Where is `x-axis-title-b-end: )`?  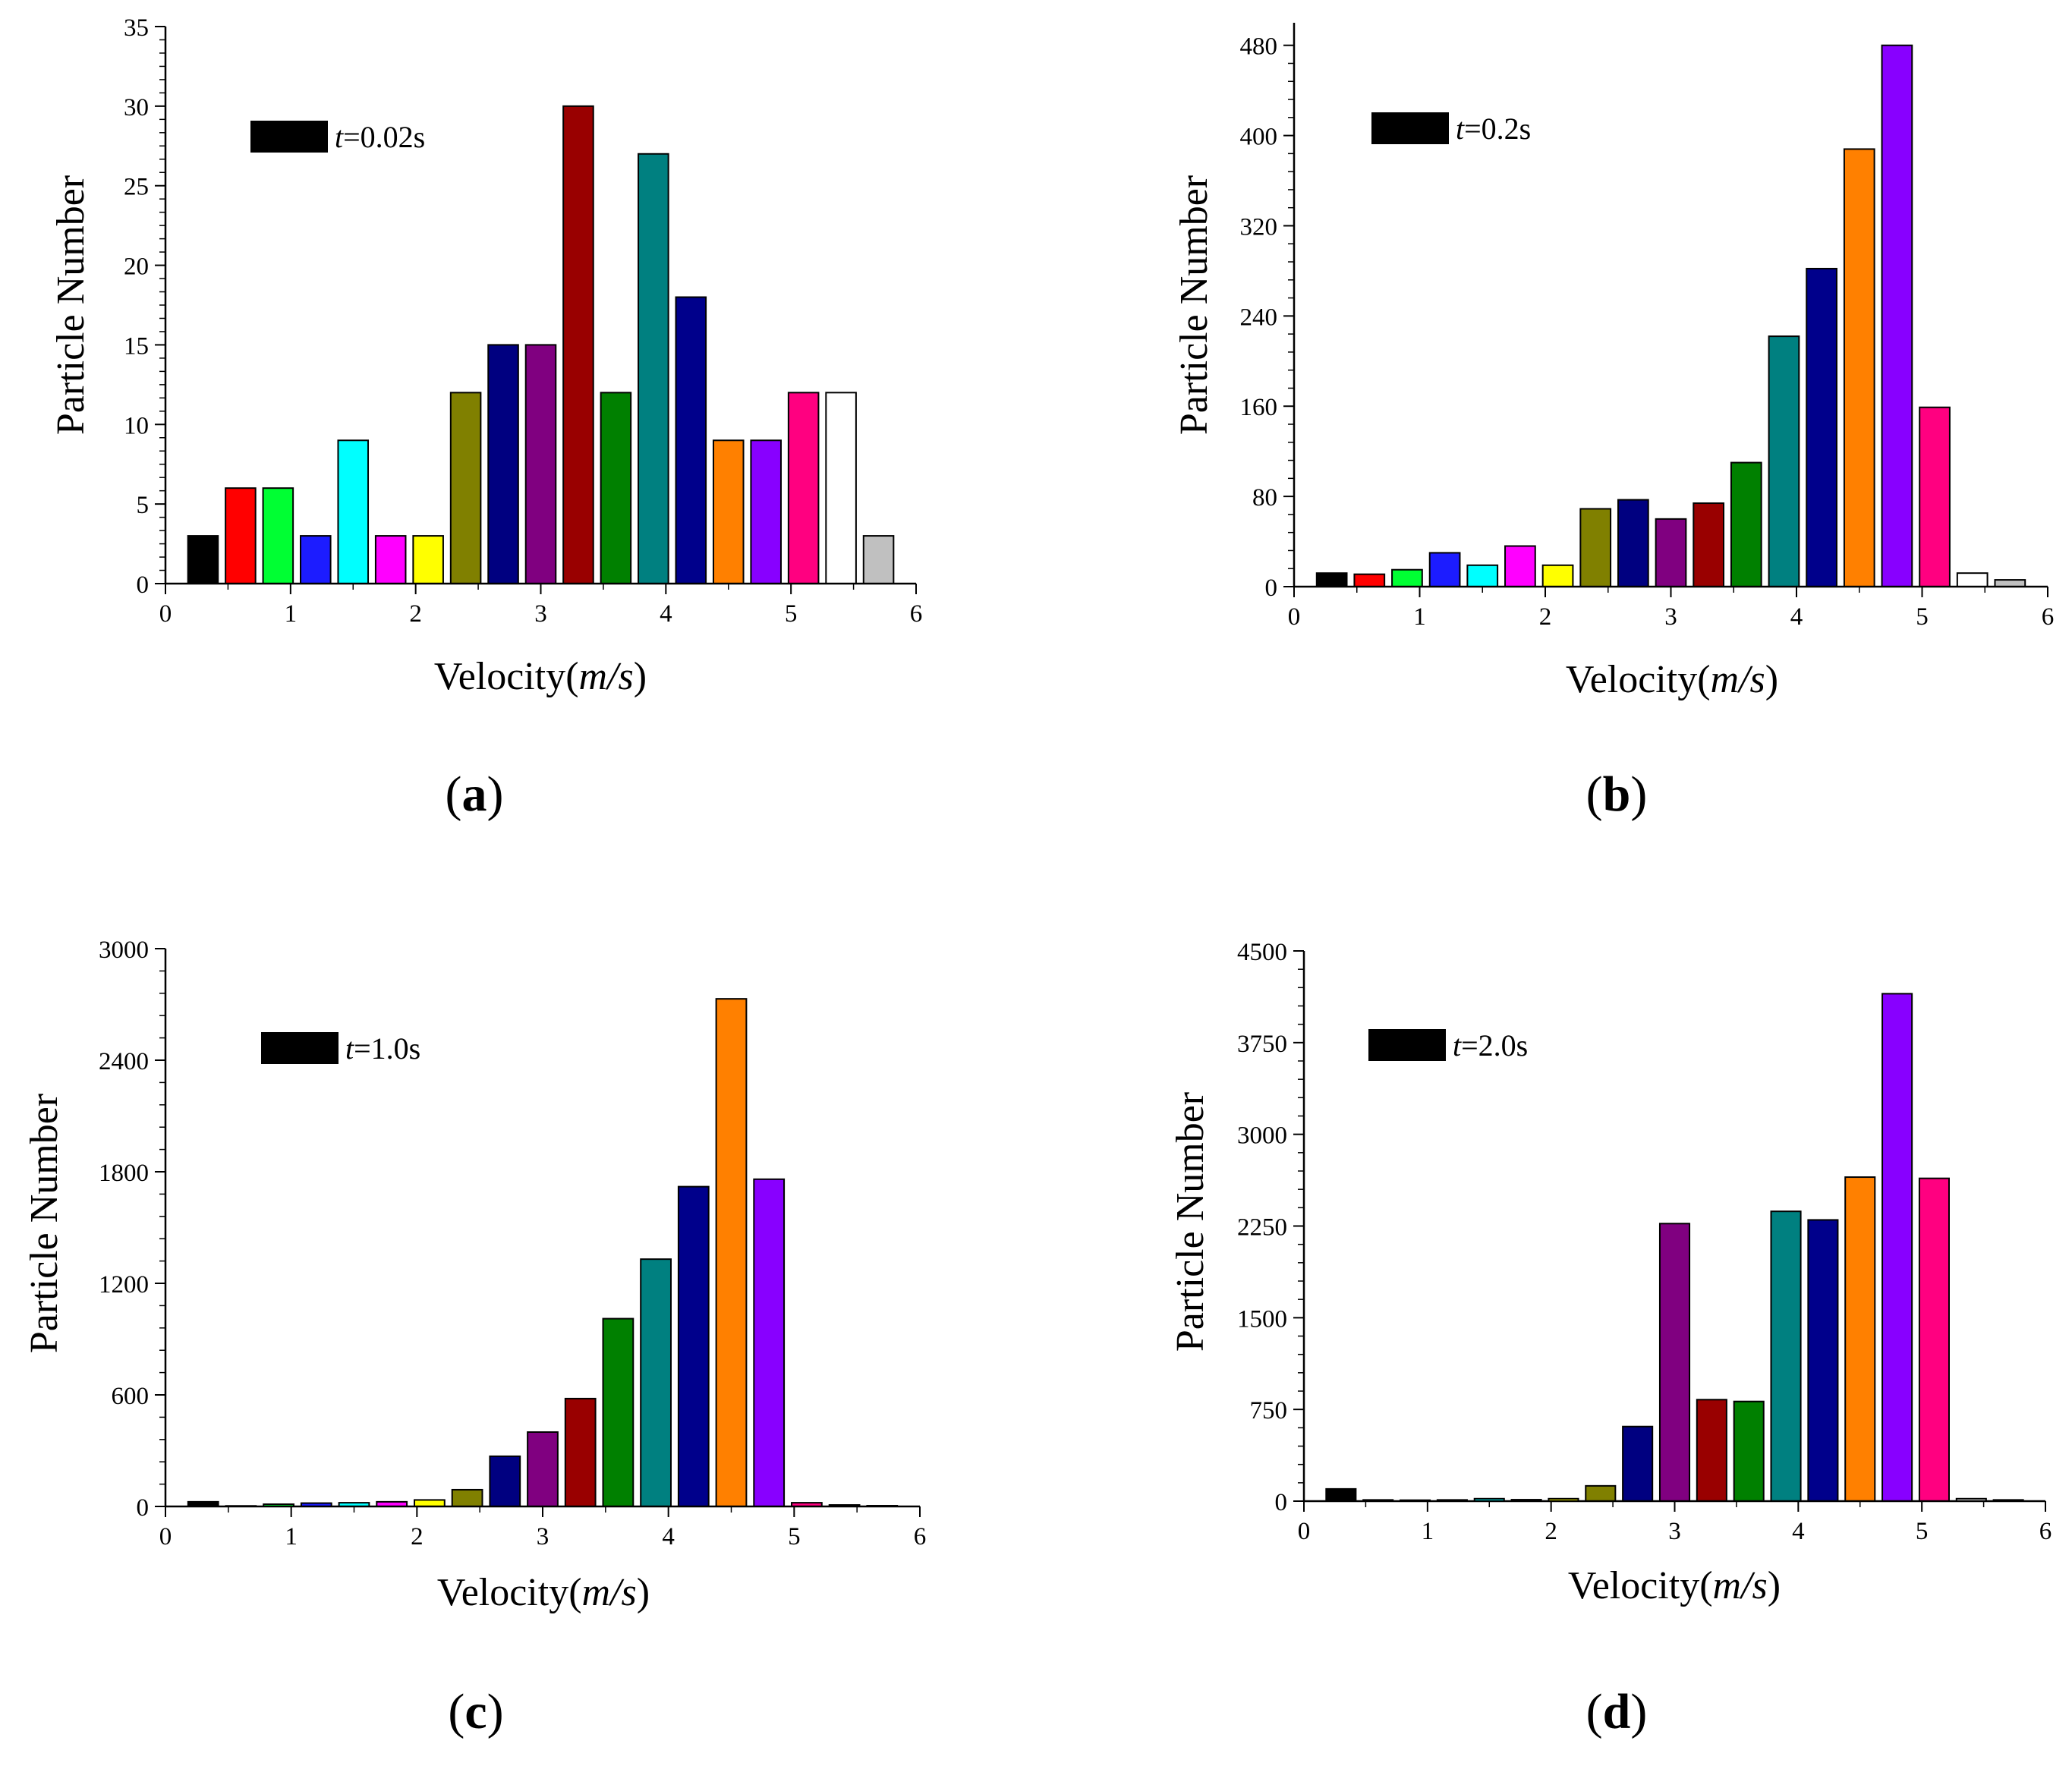 x-axis-title-b-end: ) is located at coordinates (1771, 679).